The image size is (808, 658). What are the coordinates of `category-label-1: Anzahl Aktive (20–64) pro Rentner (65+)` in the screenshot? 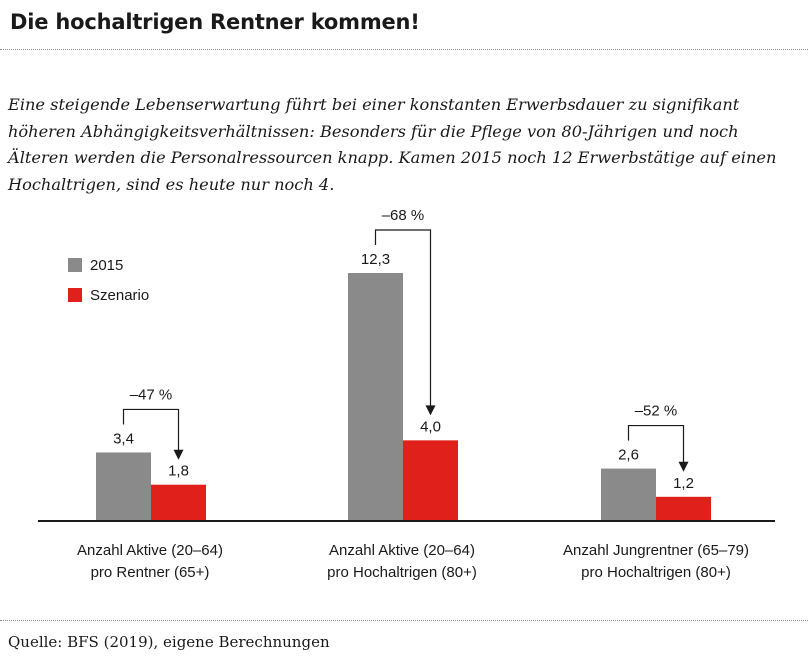 It's located at (150, 562).